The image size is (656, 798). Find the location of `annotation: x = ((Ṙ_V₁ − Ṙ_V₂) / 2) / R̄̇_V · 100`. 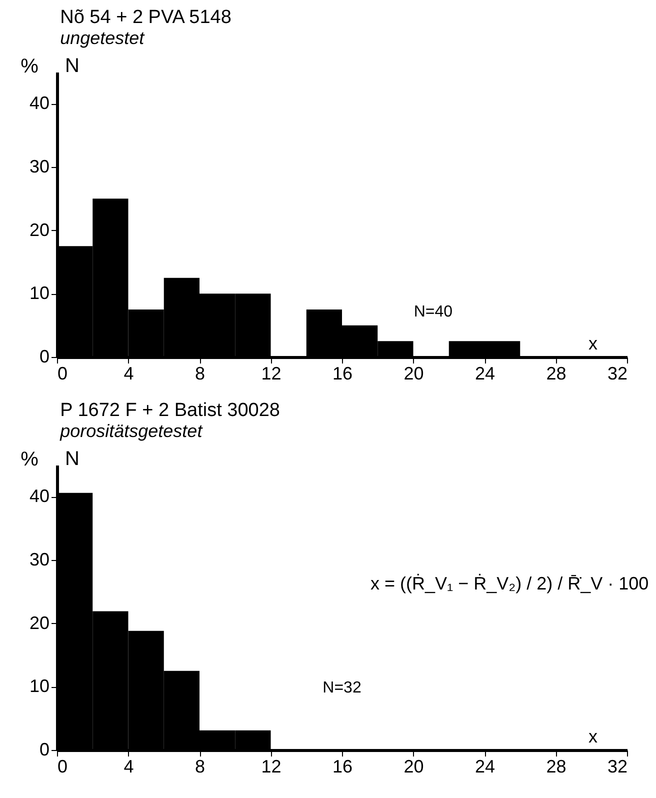

annotation: x = ((Ṙ_V₁ − Ṙ_V₂) / 2) / R̄̇_V · 100 is located at coordinates (509, 584).